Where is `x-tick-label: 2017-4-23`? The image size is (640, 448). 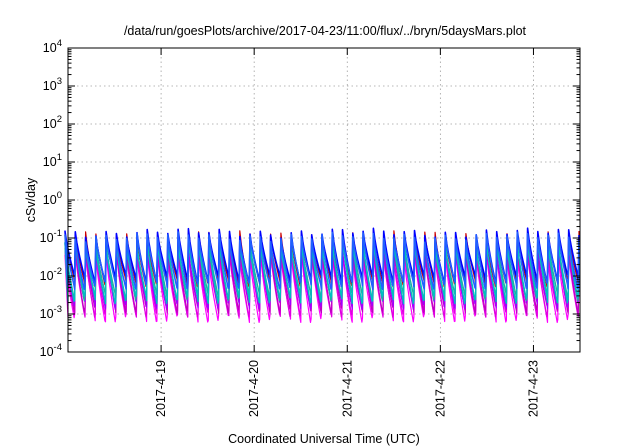 x-tick-label: 2017-4-23 is located at coordinates (533, 388).